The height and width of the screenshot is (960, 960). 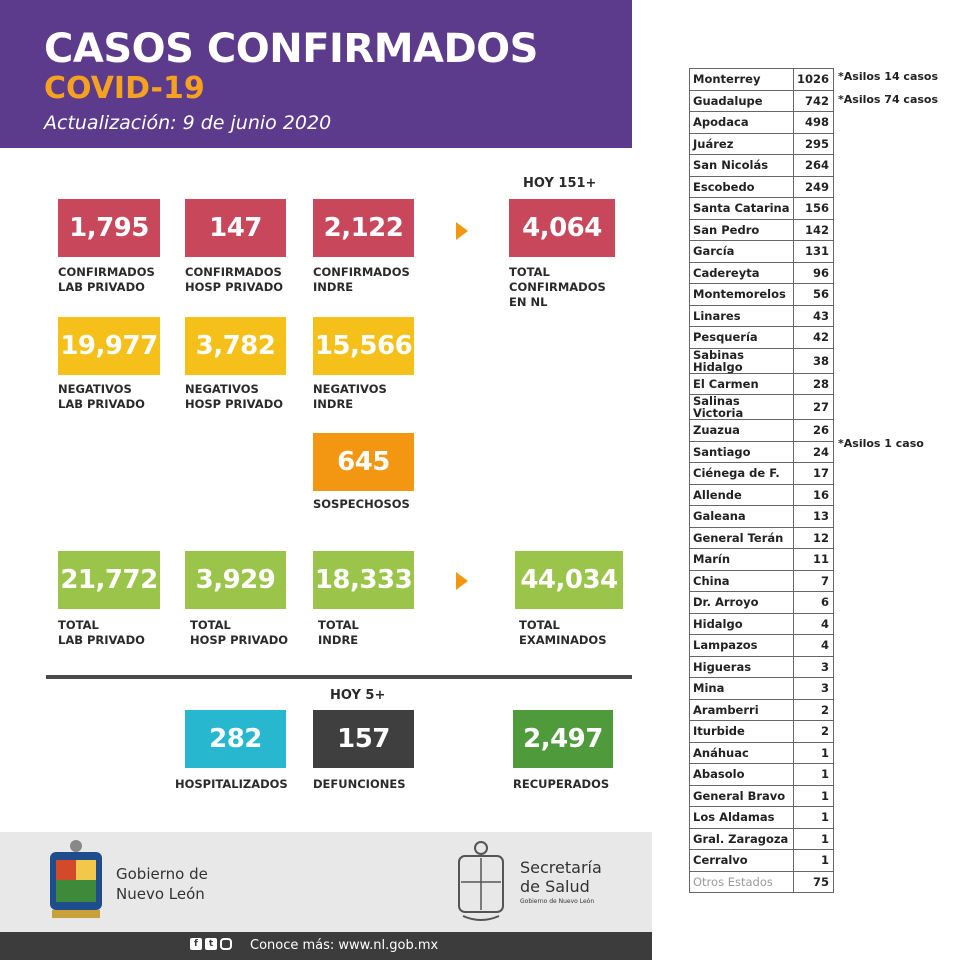 What do you see at coordinates (741, 272) in the screenshot?
I see `municipio-name: Cadereyta` at bounding box center [741, 272].